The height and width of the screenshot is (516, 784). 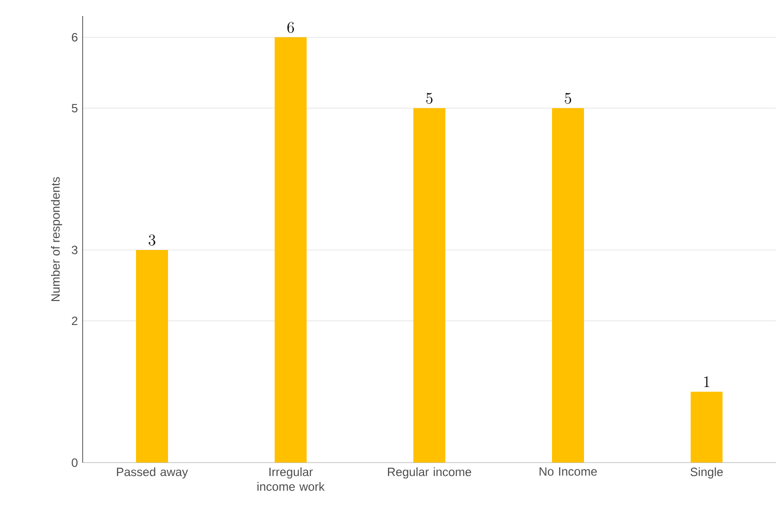 What do you see at coordinates (56, 239) in the screenshot?
I see `y-axis-title: Number of respondents` at bounding box center [56, 239].